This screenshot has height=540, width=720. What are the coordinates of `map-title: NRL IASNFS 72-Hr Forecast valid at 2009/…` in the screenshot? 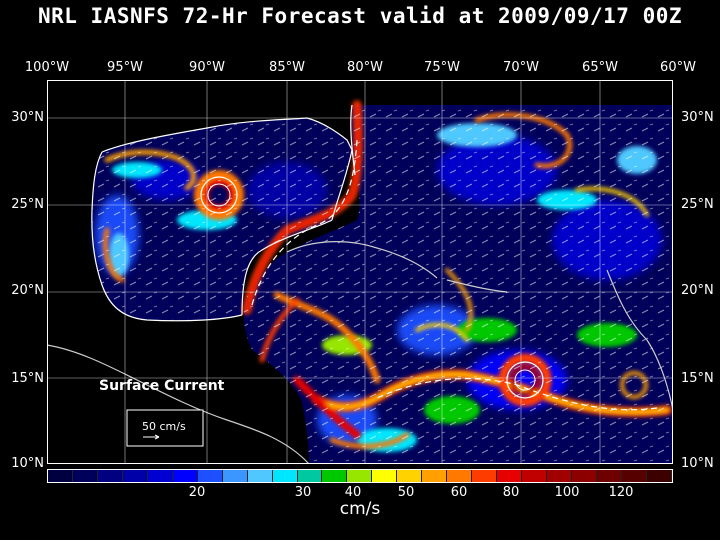 It's located at (359, 16).